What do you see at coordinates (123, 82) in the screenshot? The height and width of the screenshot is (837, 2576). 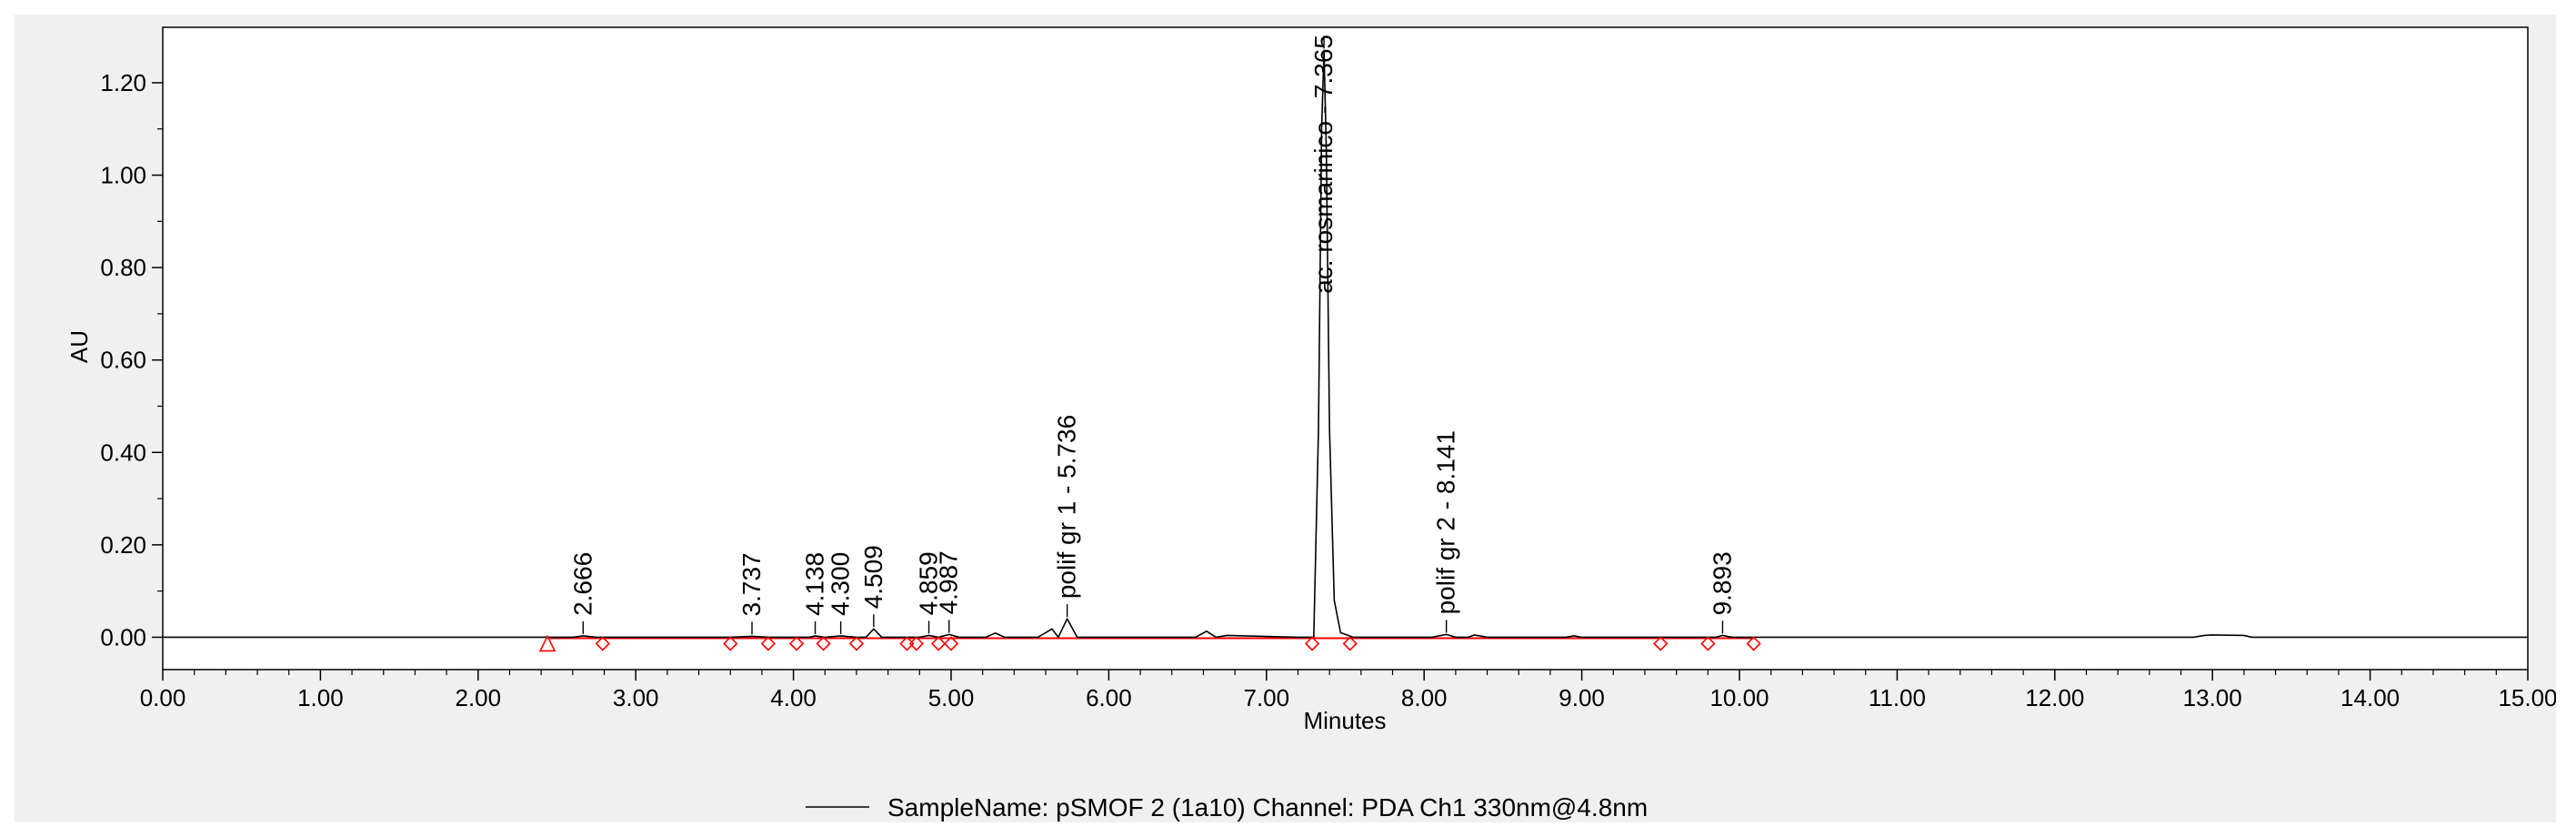 I see `y-tick-label: 1.20` at bounding box center [123, 82].